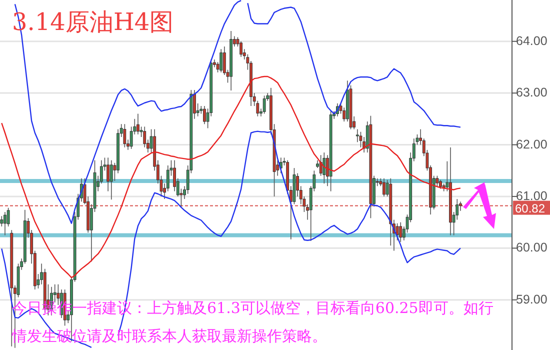 The height and width of the screenshot is (350, 550). I want to click on y-tick-label: 62.00, so click(532, 144).